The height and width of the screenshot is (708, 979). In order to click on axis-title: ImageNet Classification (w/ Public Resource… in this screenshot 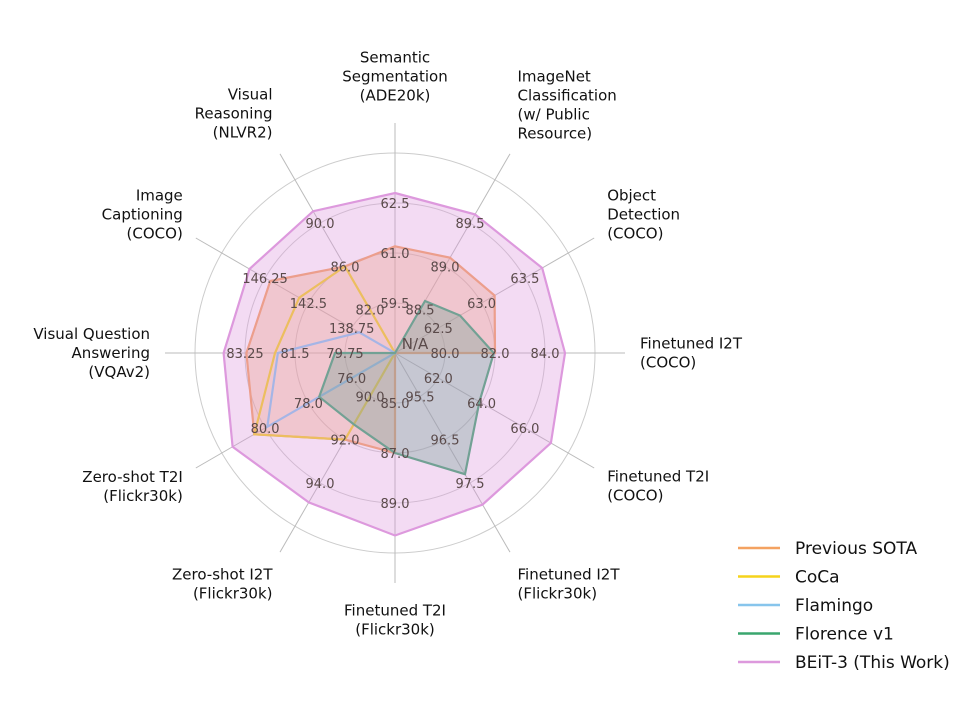, I will do `click(567, 105)`.